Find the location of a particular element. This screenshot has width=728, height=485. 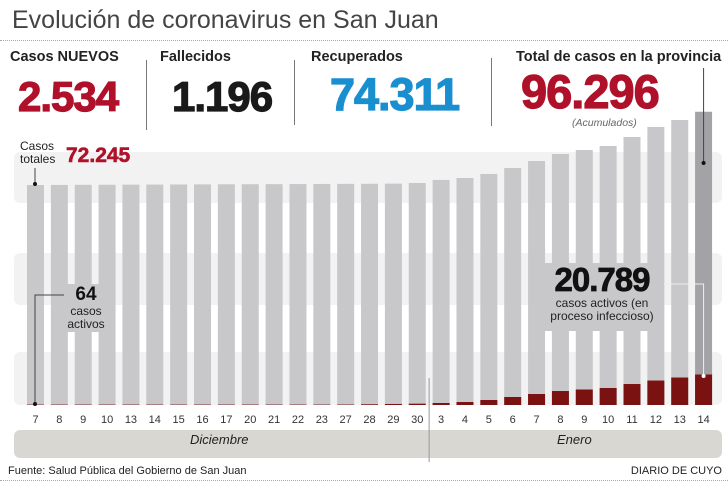

first-active-label: casos activos is located at coordinates (86, 317).